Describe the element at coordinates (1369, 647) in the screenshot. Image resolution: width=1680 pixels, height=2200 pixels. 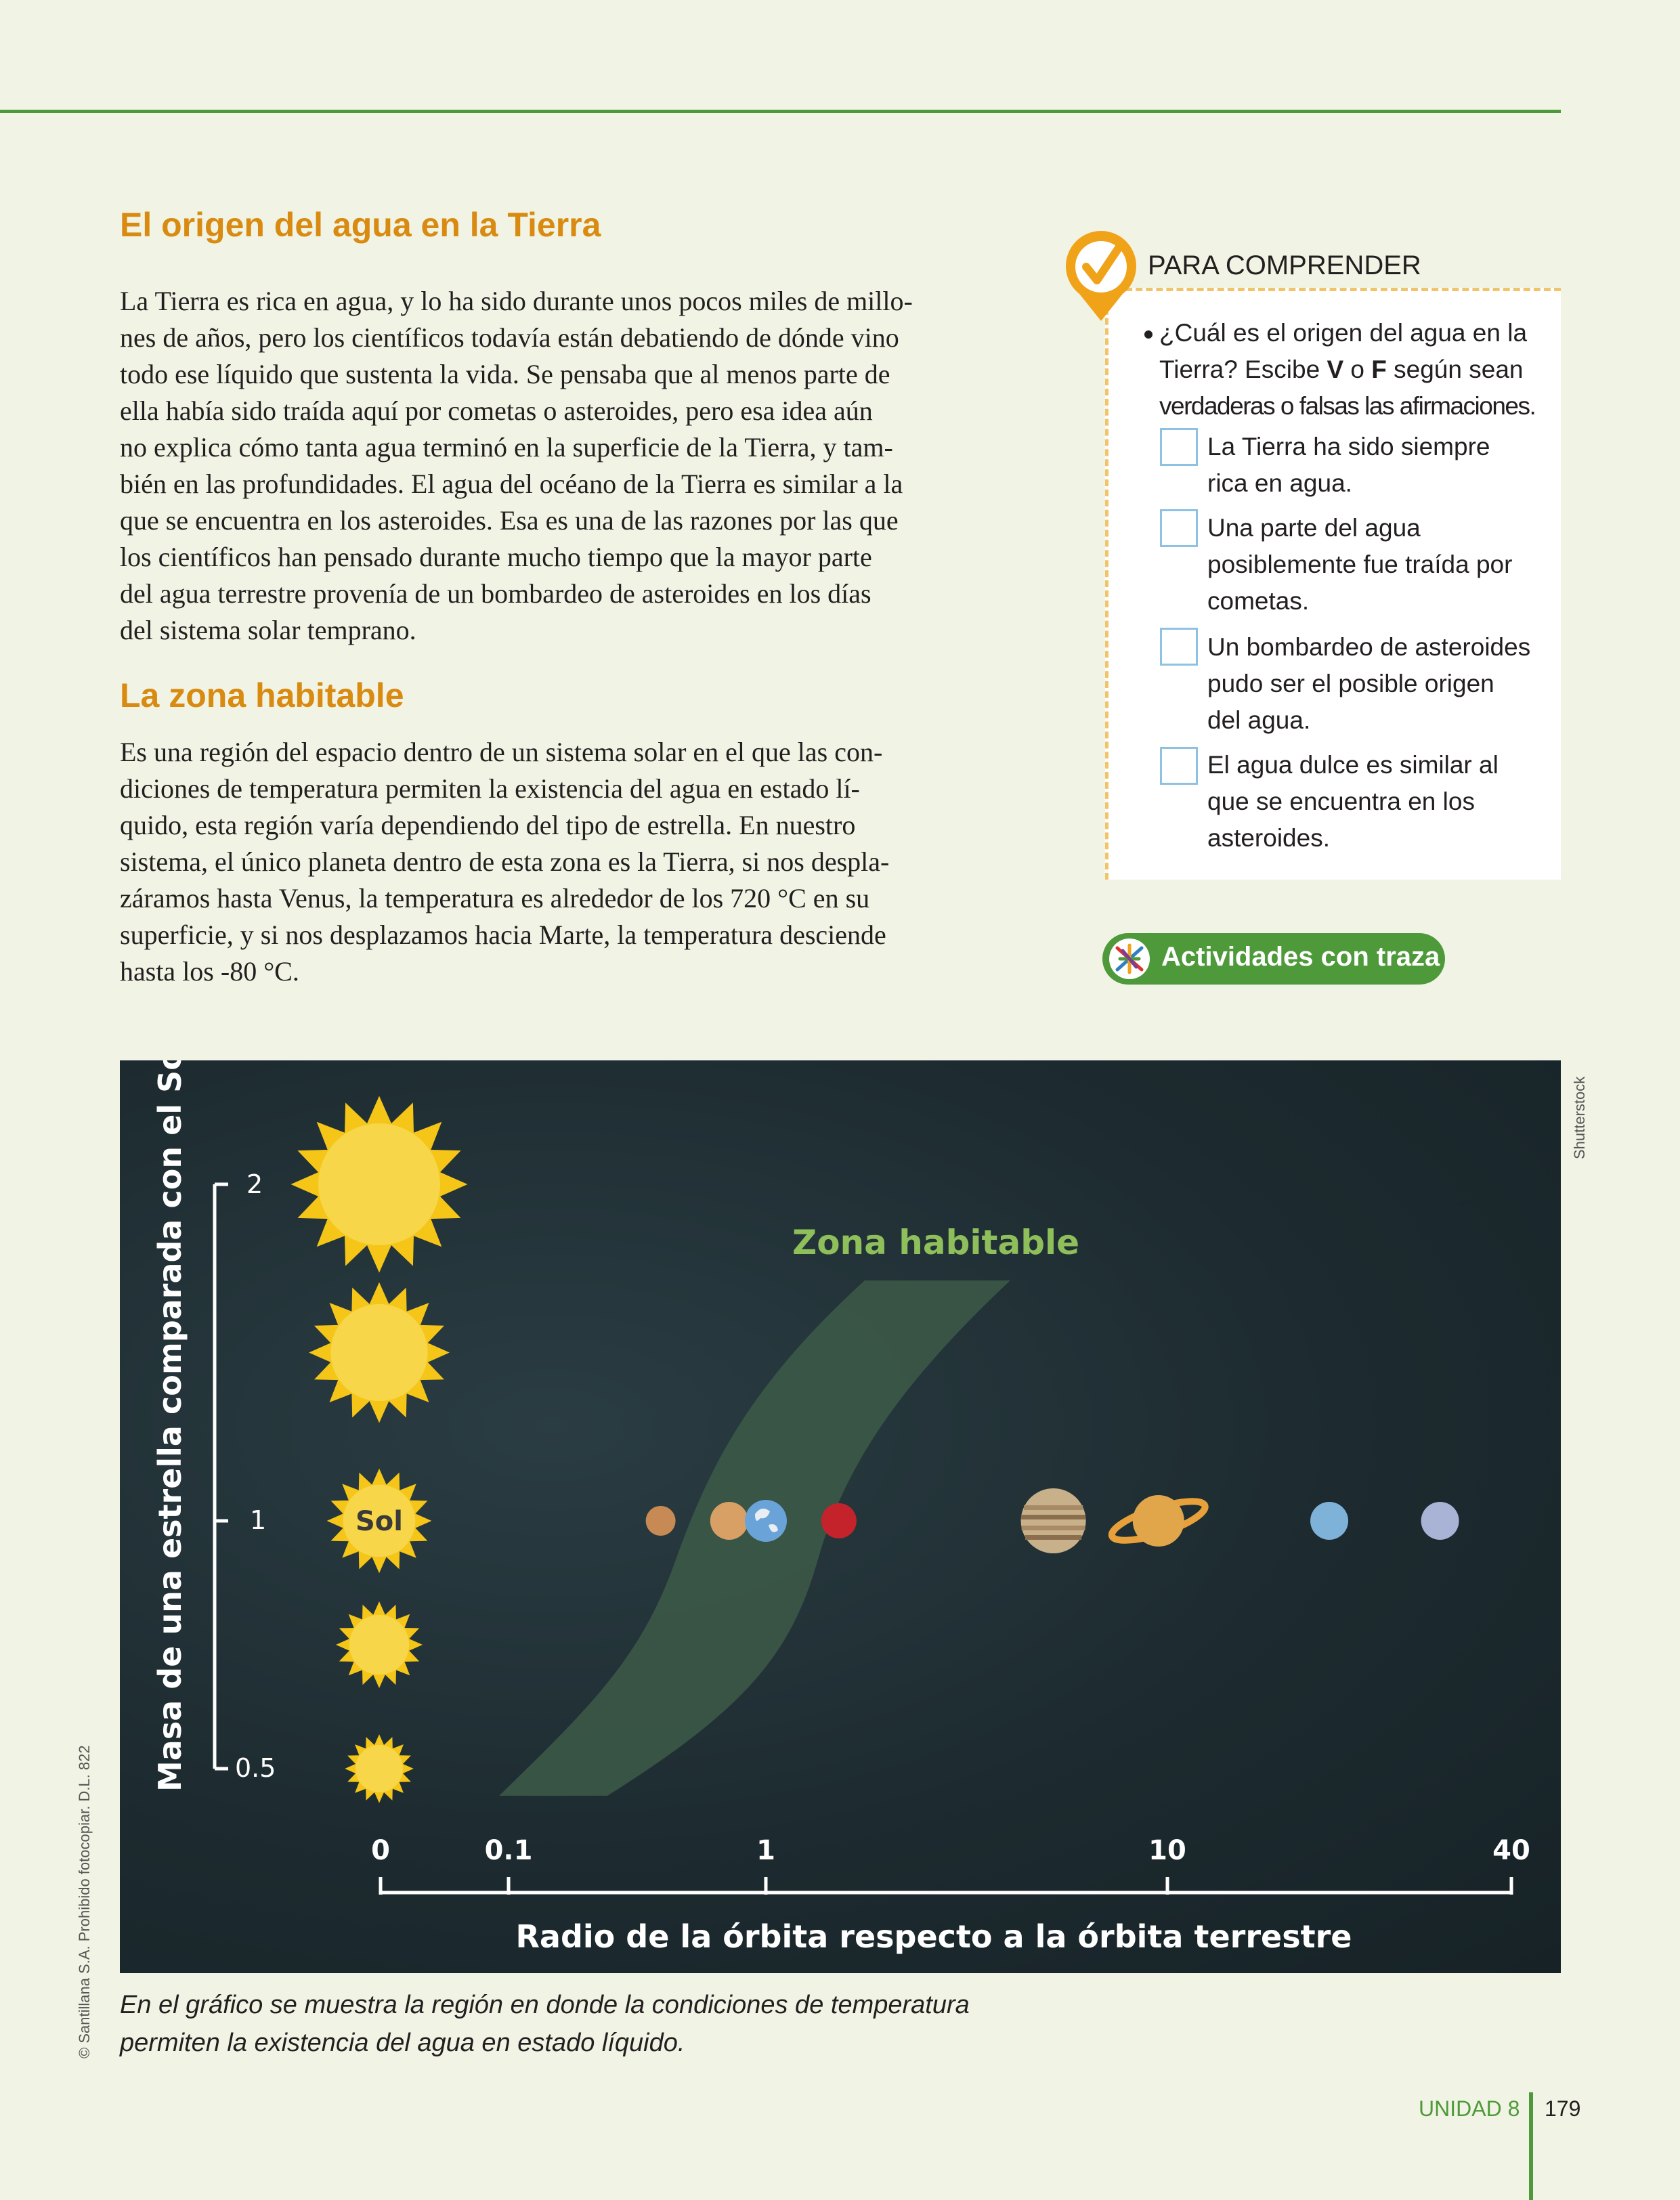
I see `statement-line: Un bombardeo de asteroides` at that location.